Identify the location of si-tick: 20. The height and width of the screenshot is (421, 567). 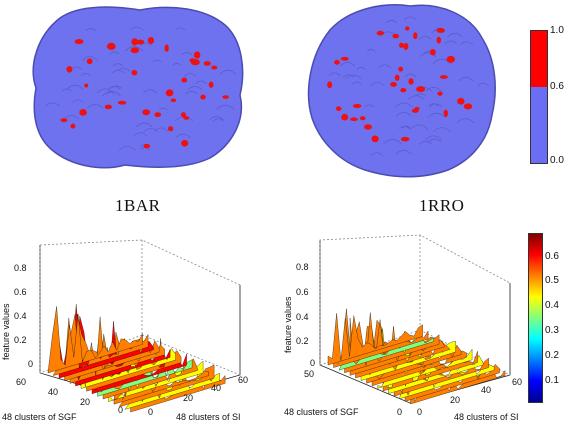
(455, 400).